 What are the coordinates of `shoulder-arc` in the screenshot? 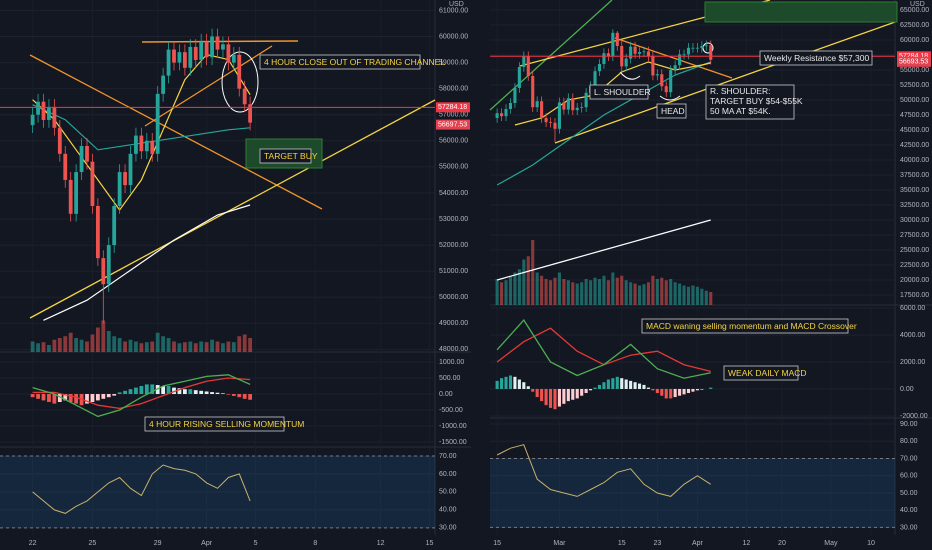 It's located at (630, 75).